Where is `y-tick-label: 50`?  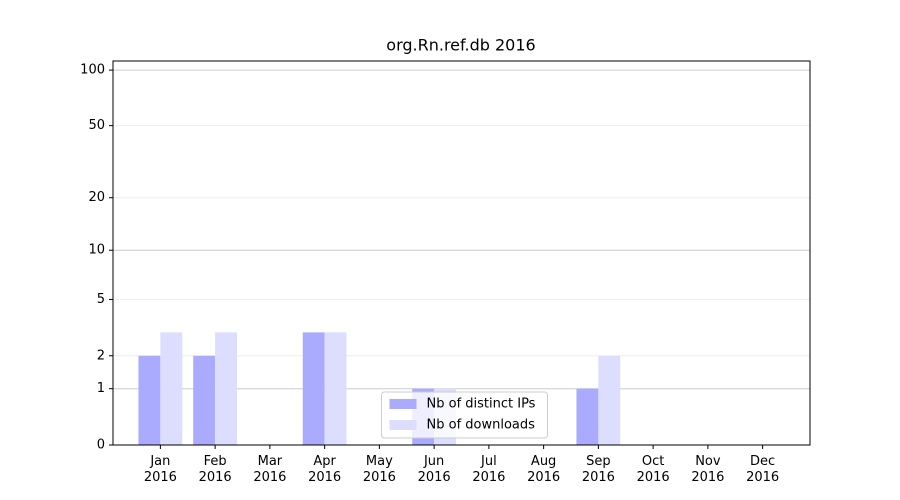 y-tick-label: 50 is located at coordinates (96, 125).